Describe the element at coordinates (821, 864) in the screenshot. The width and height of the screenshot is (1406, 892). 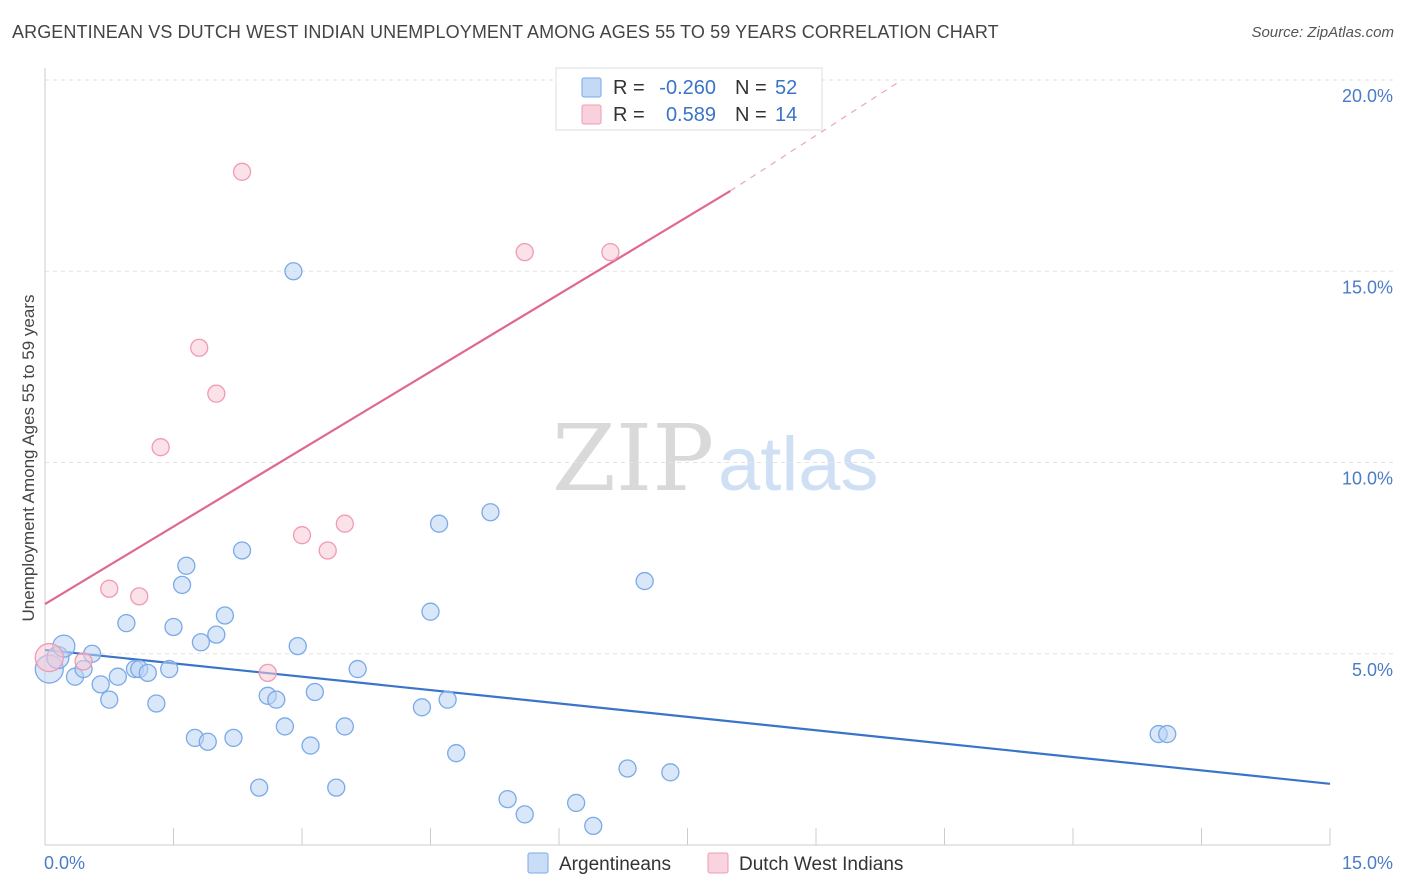
I see `legend-series-name: Dutch West Indians` at that location.